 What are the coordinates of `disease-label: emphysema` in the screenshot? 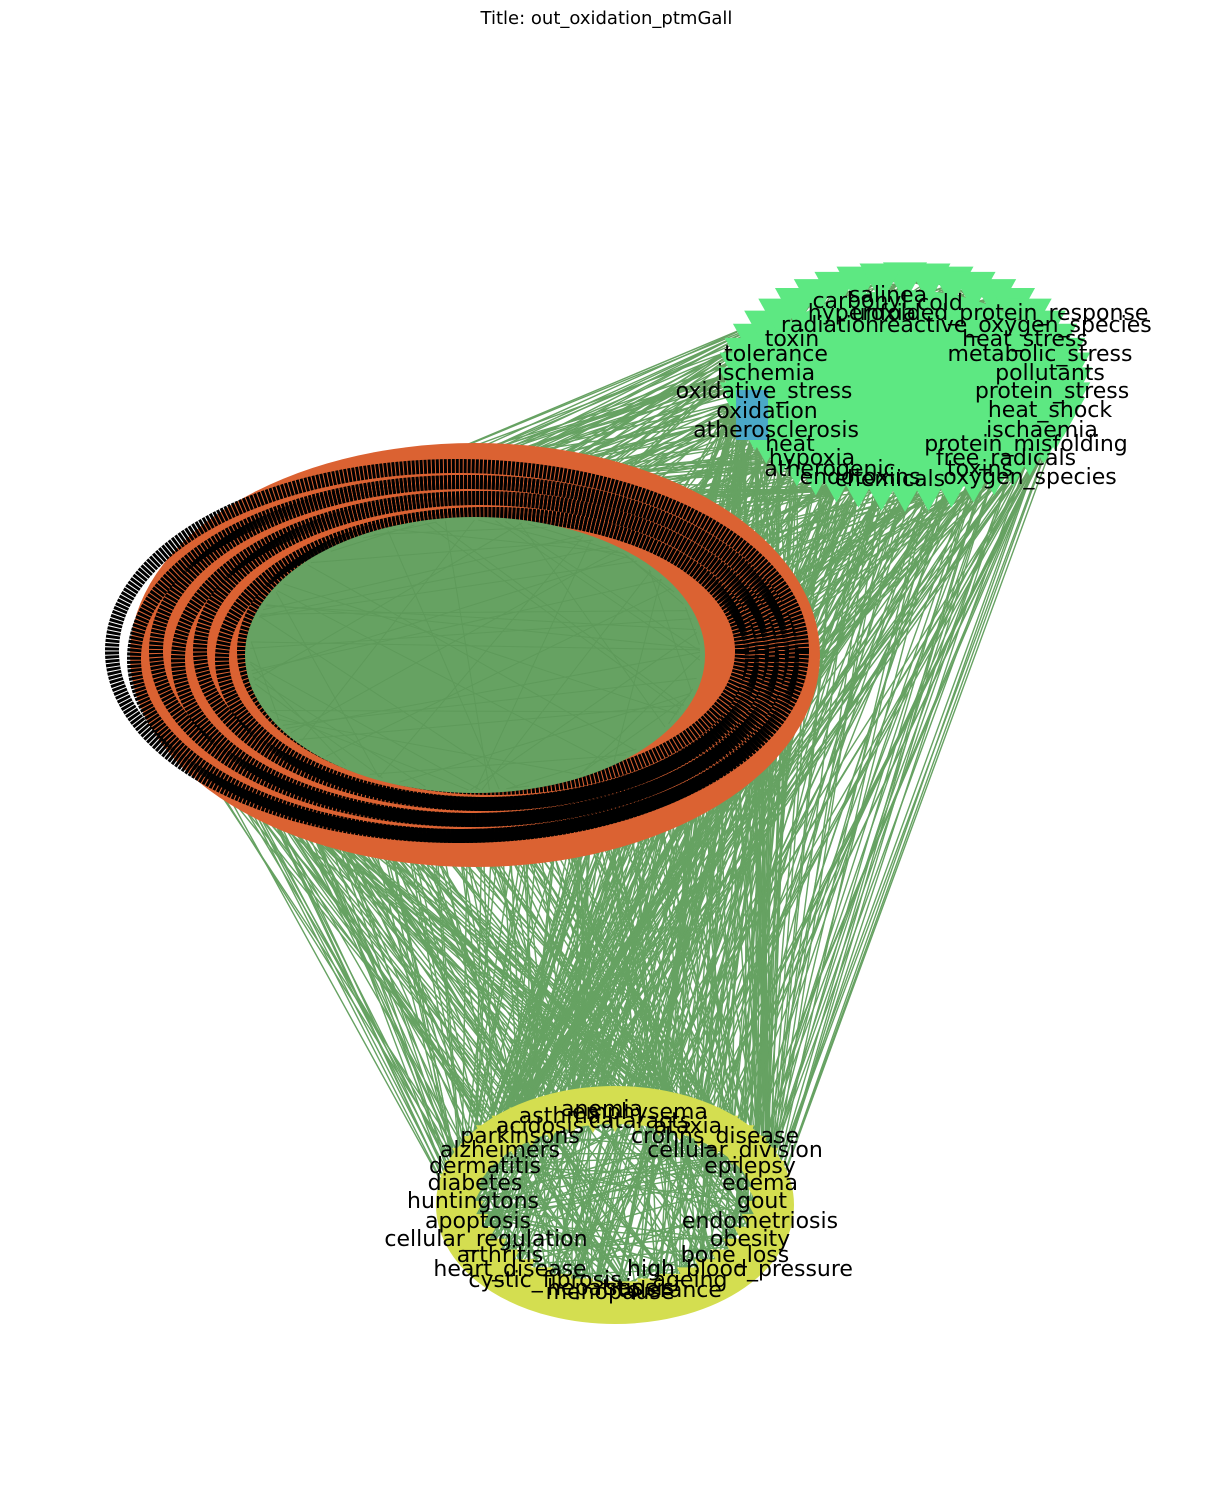 It's located at (640, 1112).